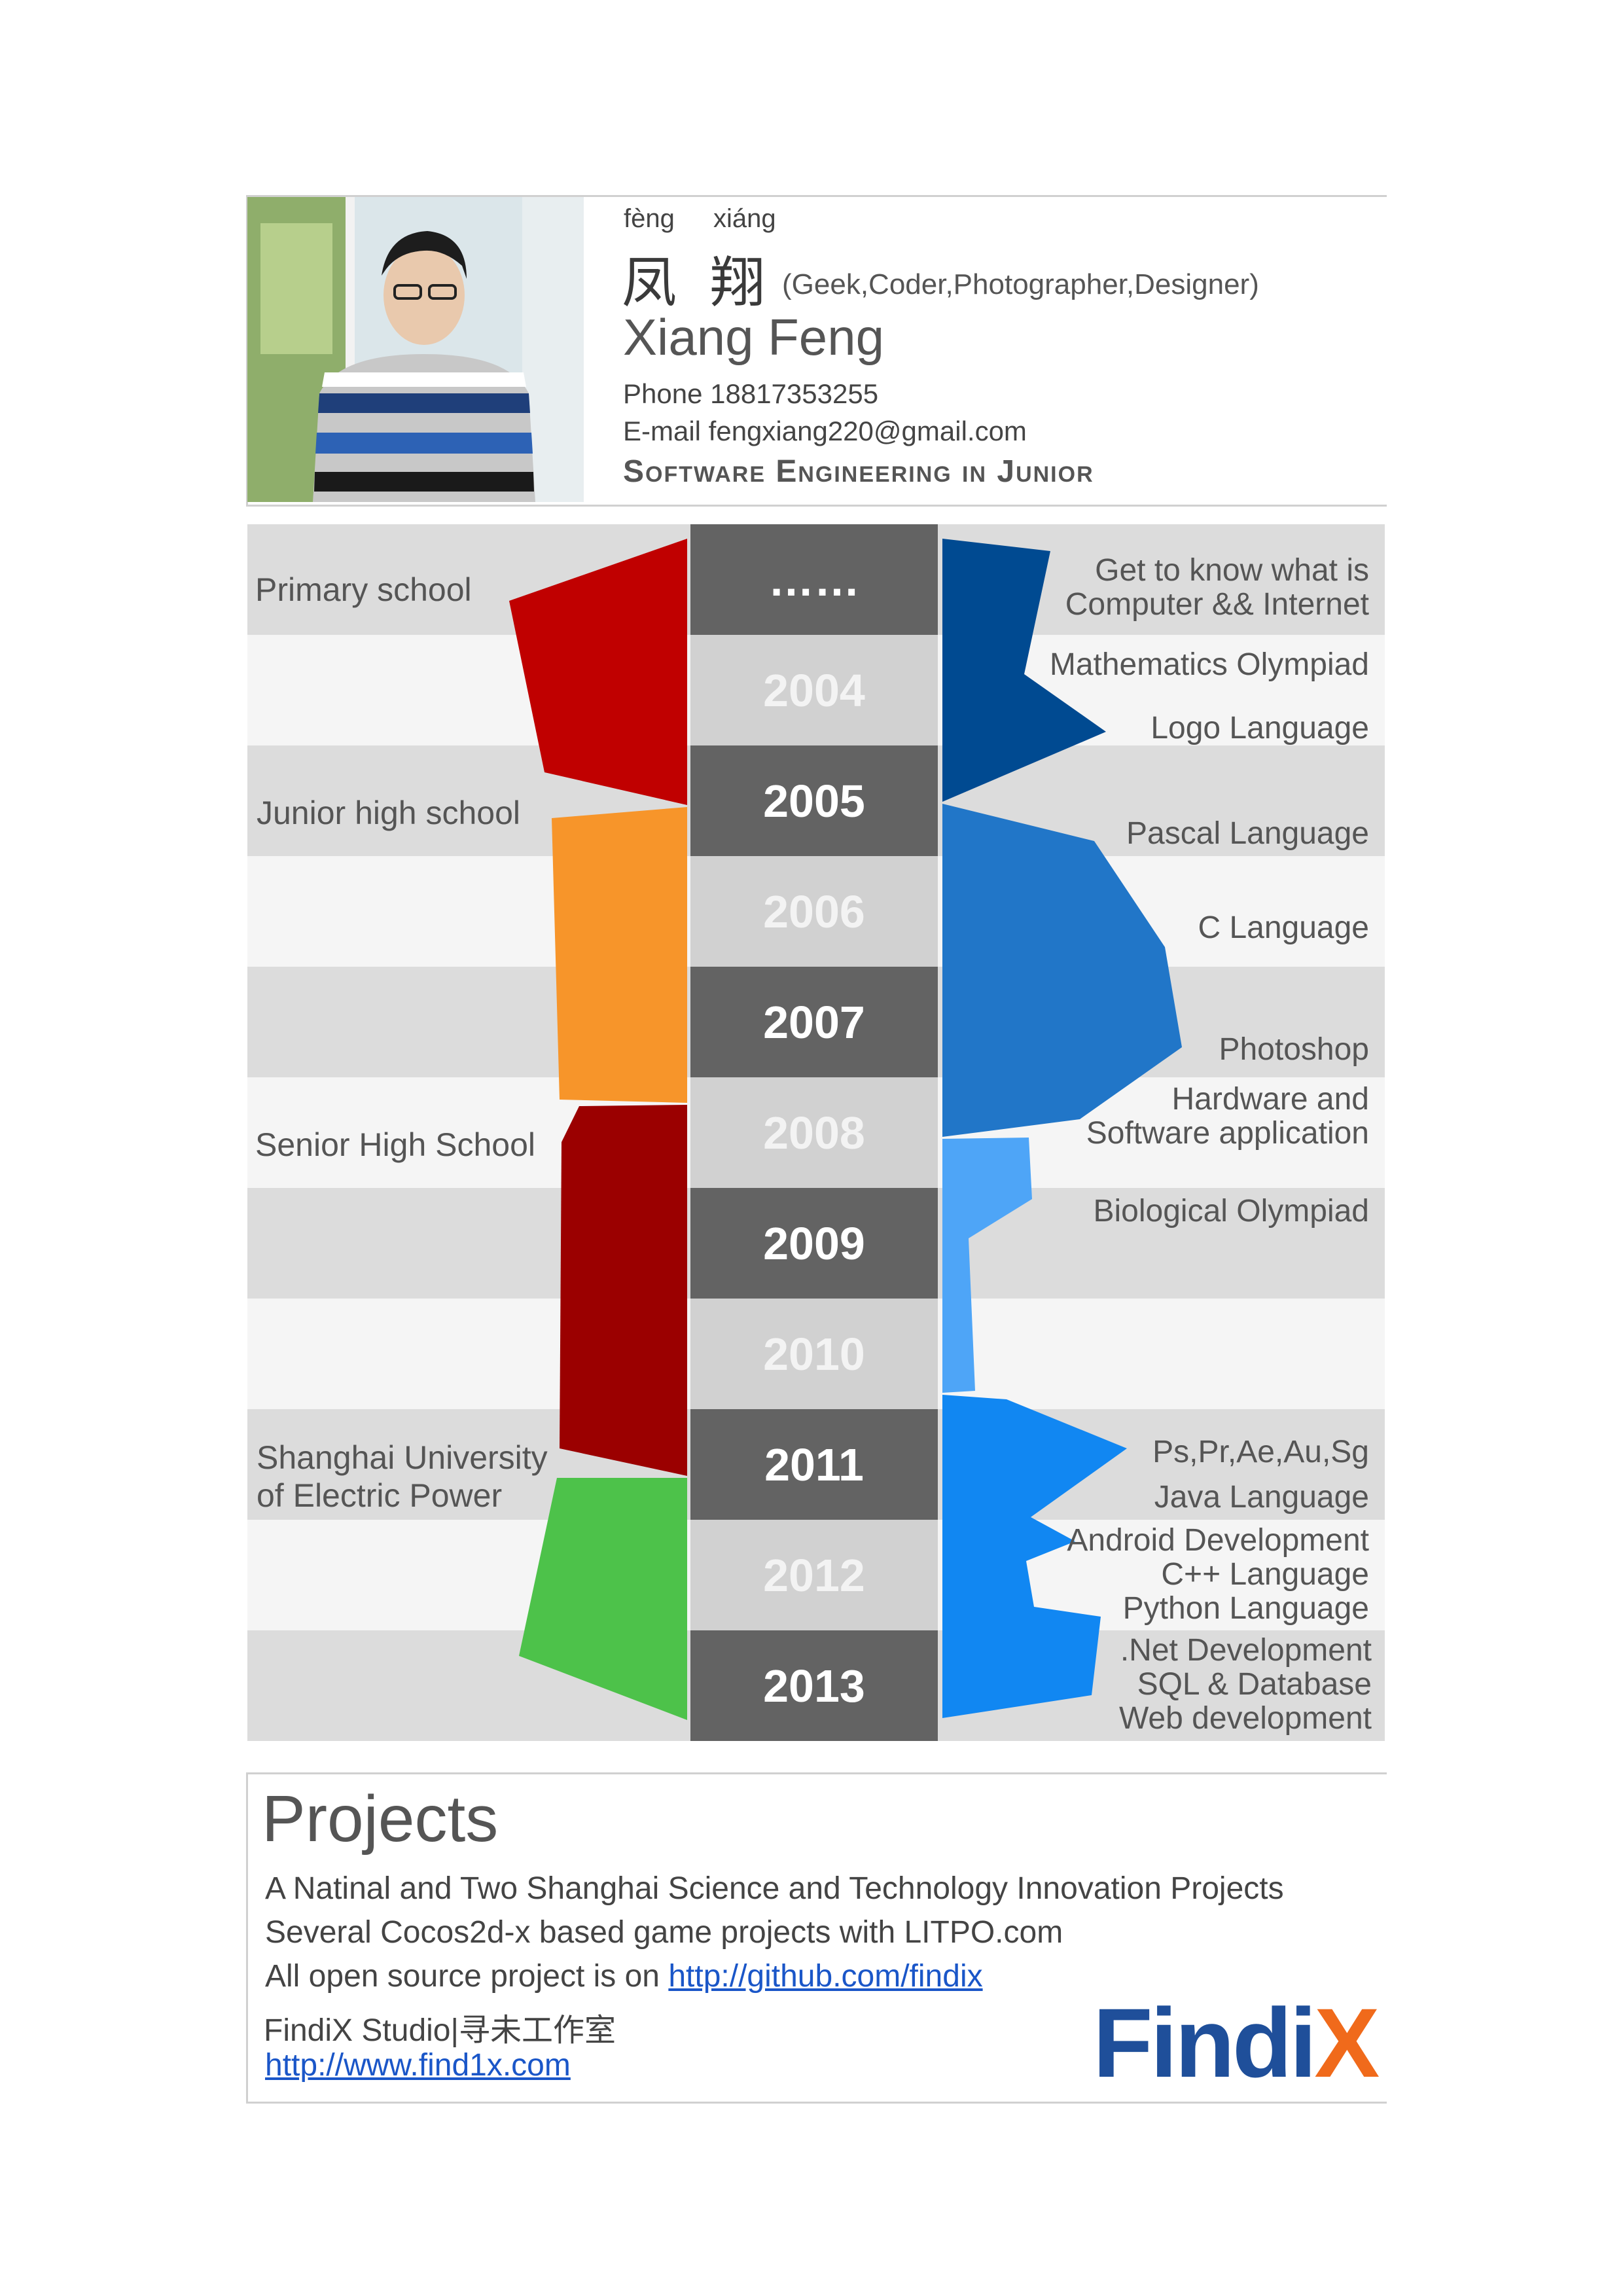  Describe the element at coordinates (603, 1599) in the screenshot. I see `education-shape-university` at that location.